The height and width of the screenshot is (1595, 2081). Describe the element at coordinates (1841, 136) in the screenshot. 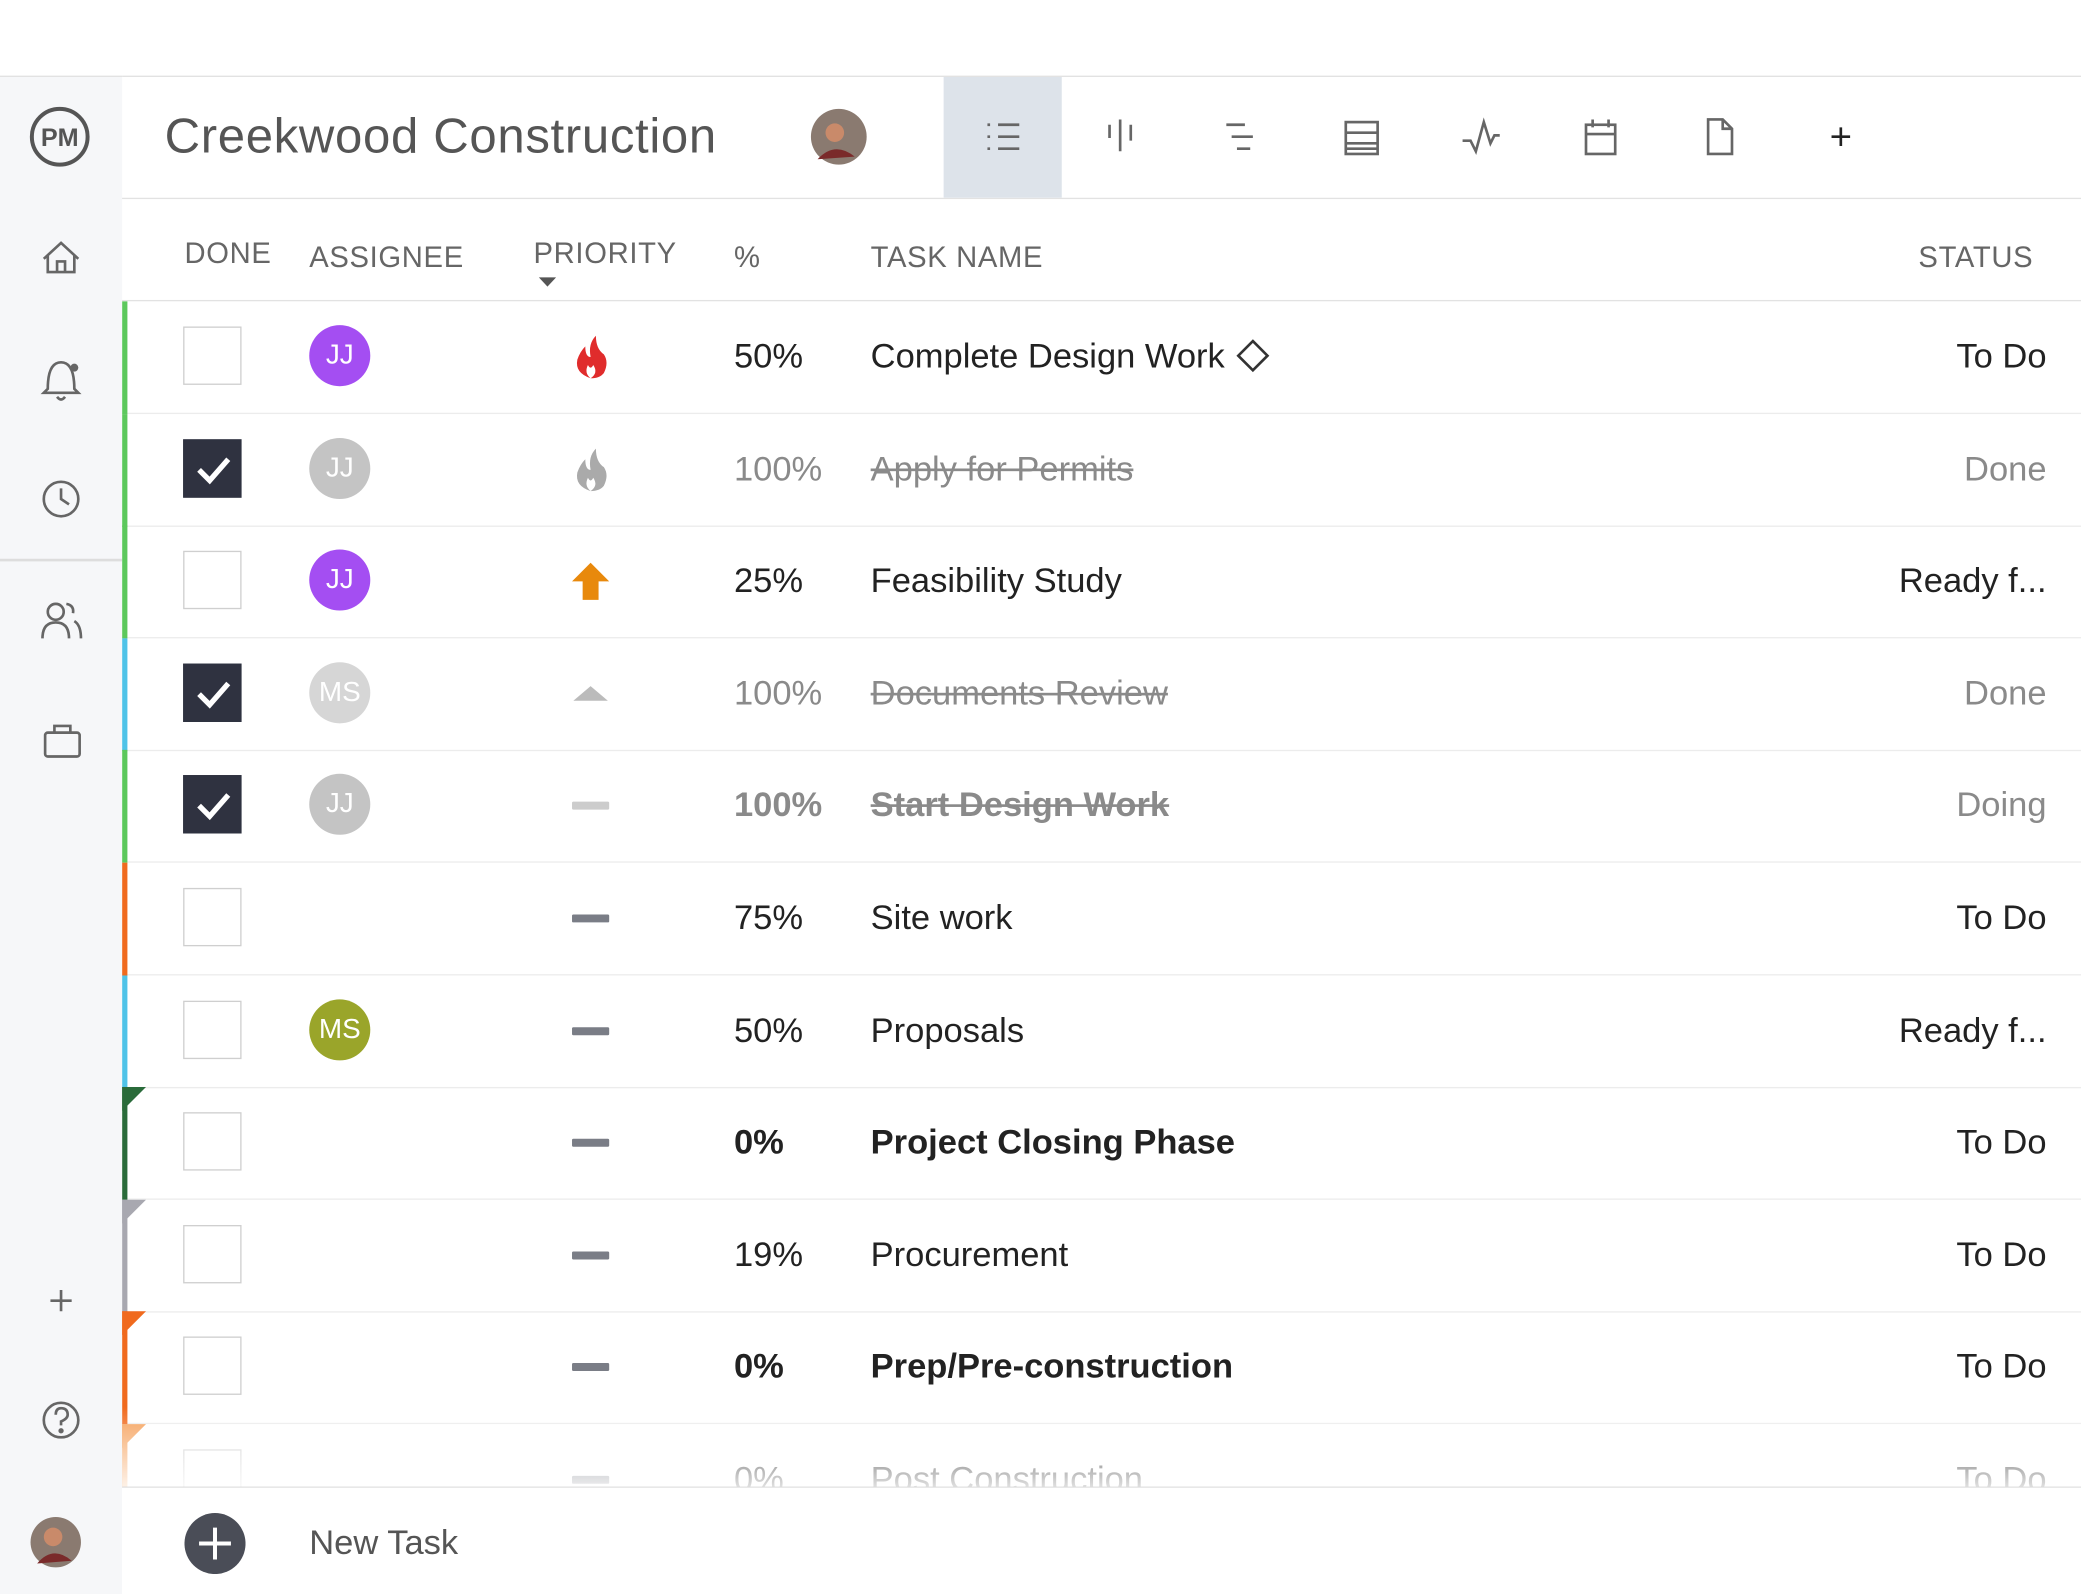

I see `add-view-icon` at that location.